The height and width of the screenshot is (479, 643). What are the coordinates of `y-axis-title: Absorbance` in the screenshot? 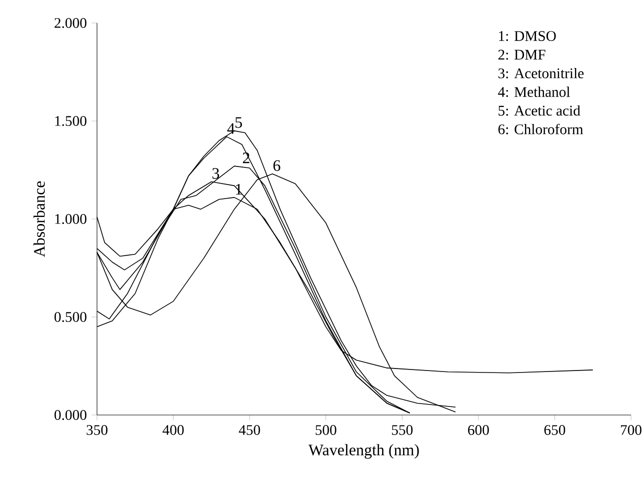 It's located at (39, 219).